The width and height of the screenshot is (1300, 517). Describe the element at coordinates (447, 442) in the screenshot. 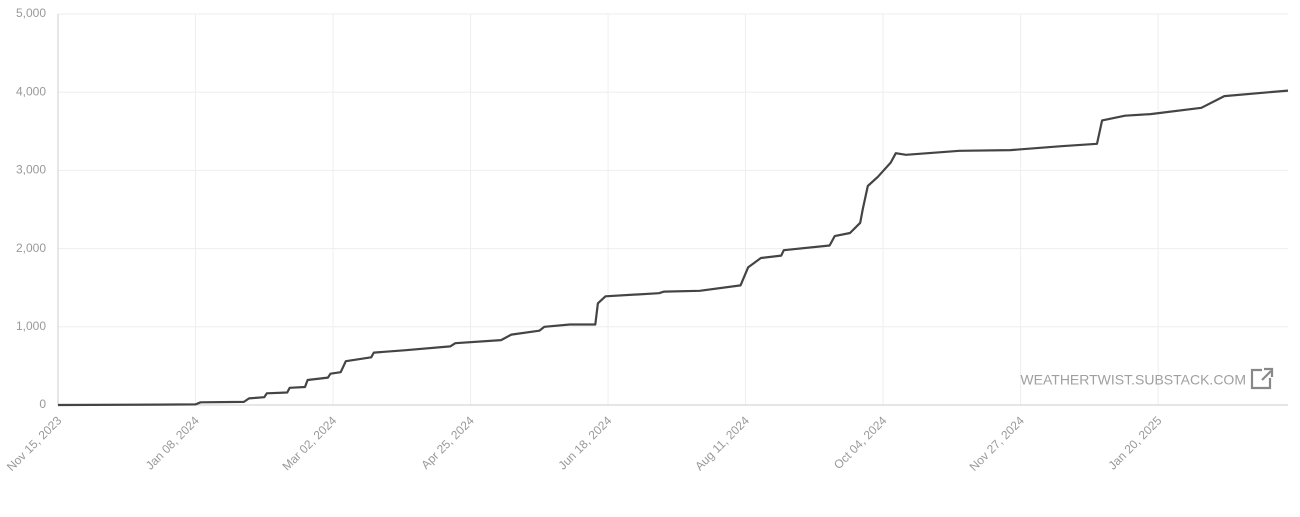

I see `x-tick-label: Apr 25, 2024` at that location.